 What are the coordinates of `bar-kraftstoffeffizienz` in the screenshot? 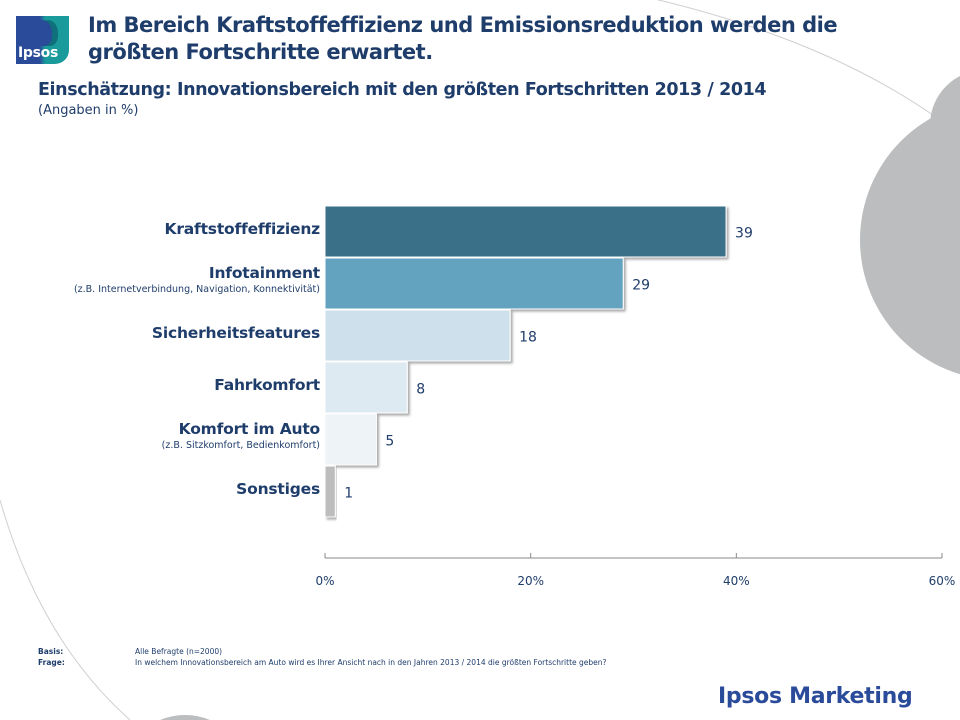 It's located at (525, 231).